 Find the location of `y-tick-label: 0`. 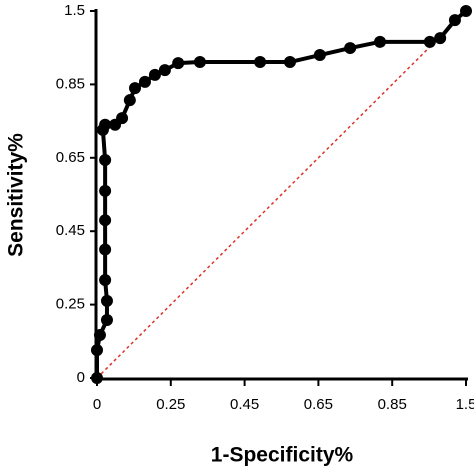

y-tick-label: 0 is located at coordinates (81, 377).